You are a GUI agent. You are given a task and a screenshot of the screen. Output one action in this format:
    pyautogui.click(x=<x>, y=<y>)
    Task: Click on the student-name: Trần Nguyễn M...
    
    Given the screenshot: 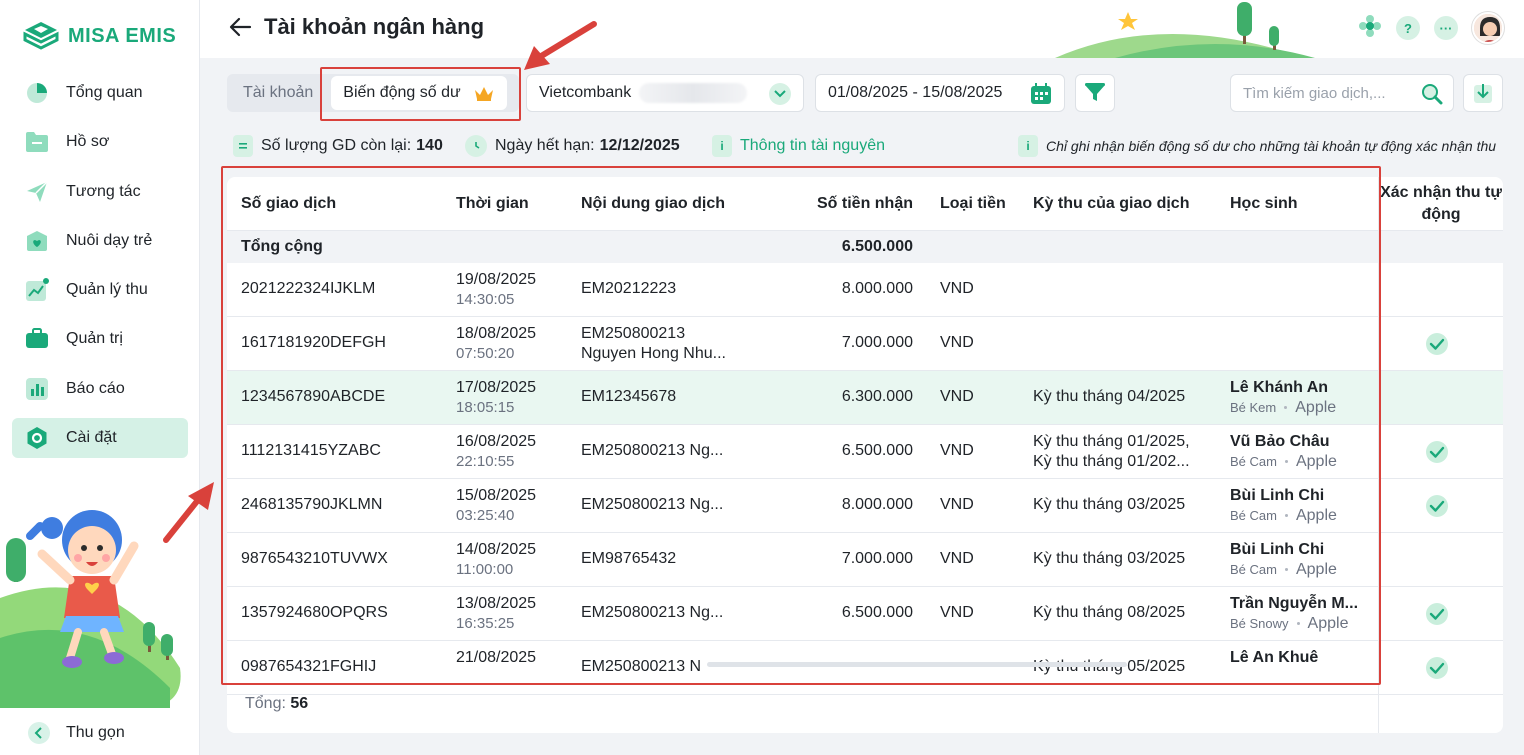 What is the action you would take?
    pyautogui.click(x=1294, y=603)
    